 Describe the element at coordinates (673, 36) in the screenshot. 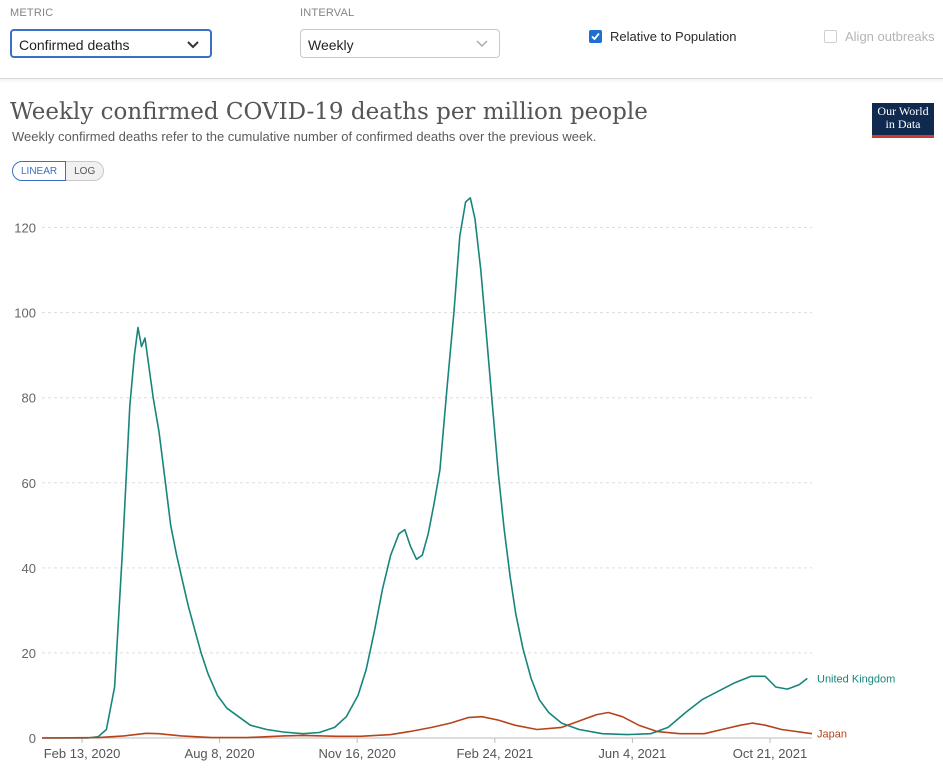

I see `relative-to-population-label: Relative to Population` at that location.